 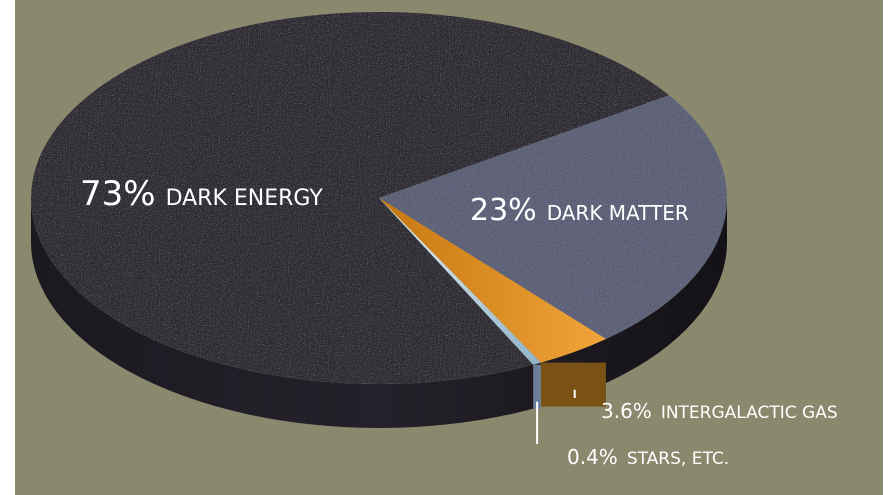 I want to click on label-dark-energy: 73% DARK ENERGY, so click(x=201, y=194).